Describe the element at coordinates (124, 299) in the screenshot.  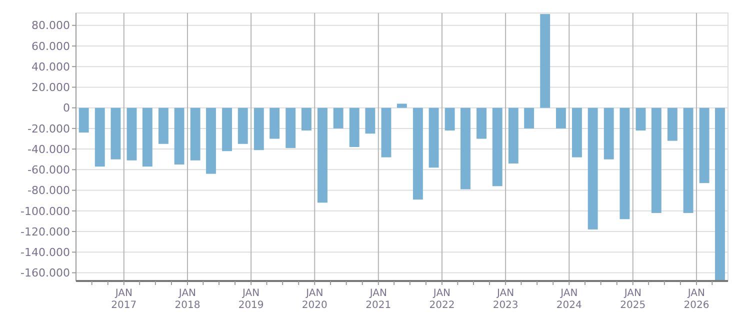
I see `x-tick-label: JAN 2017` at that location.